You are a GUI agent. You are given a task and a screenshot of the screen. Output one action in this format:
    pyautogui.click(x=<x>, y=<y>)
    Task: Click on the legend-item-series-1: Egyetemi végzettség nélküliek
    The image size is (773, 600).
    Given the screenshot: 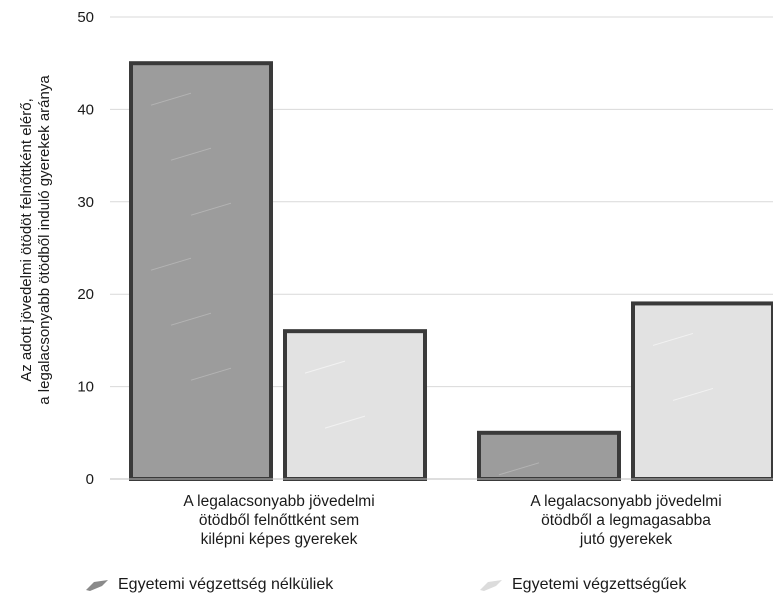 What is the action you would take?
    pyautogui.click(x=208, y=585)
    